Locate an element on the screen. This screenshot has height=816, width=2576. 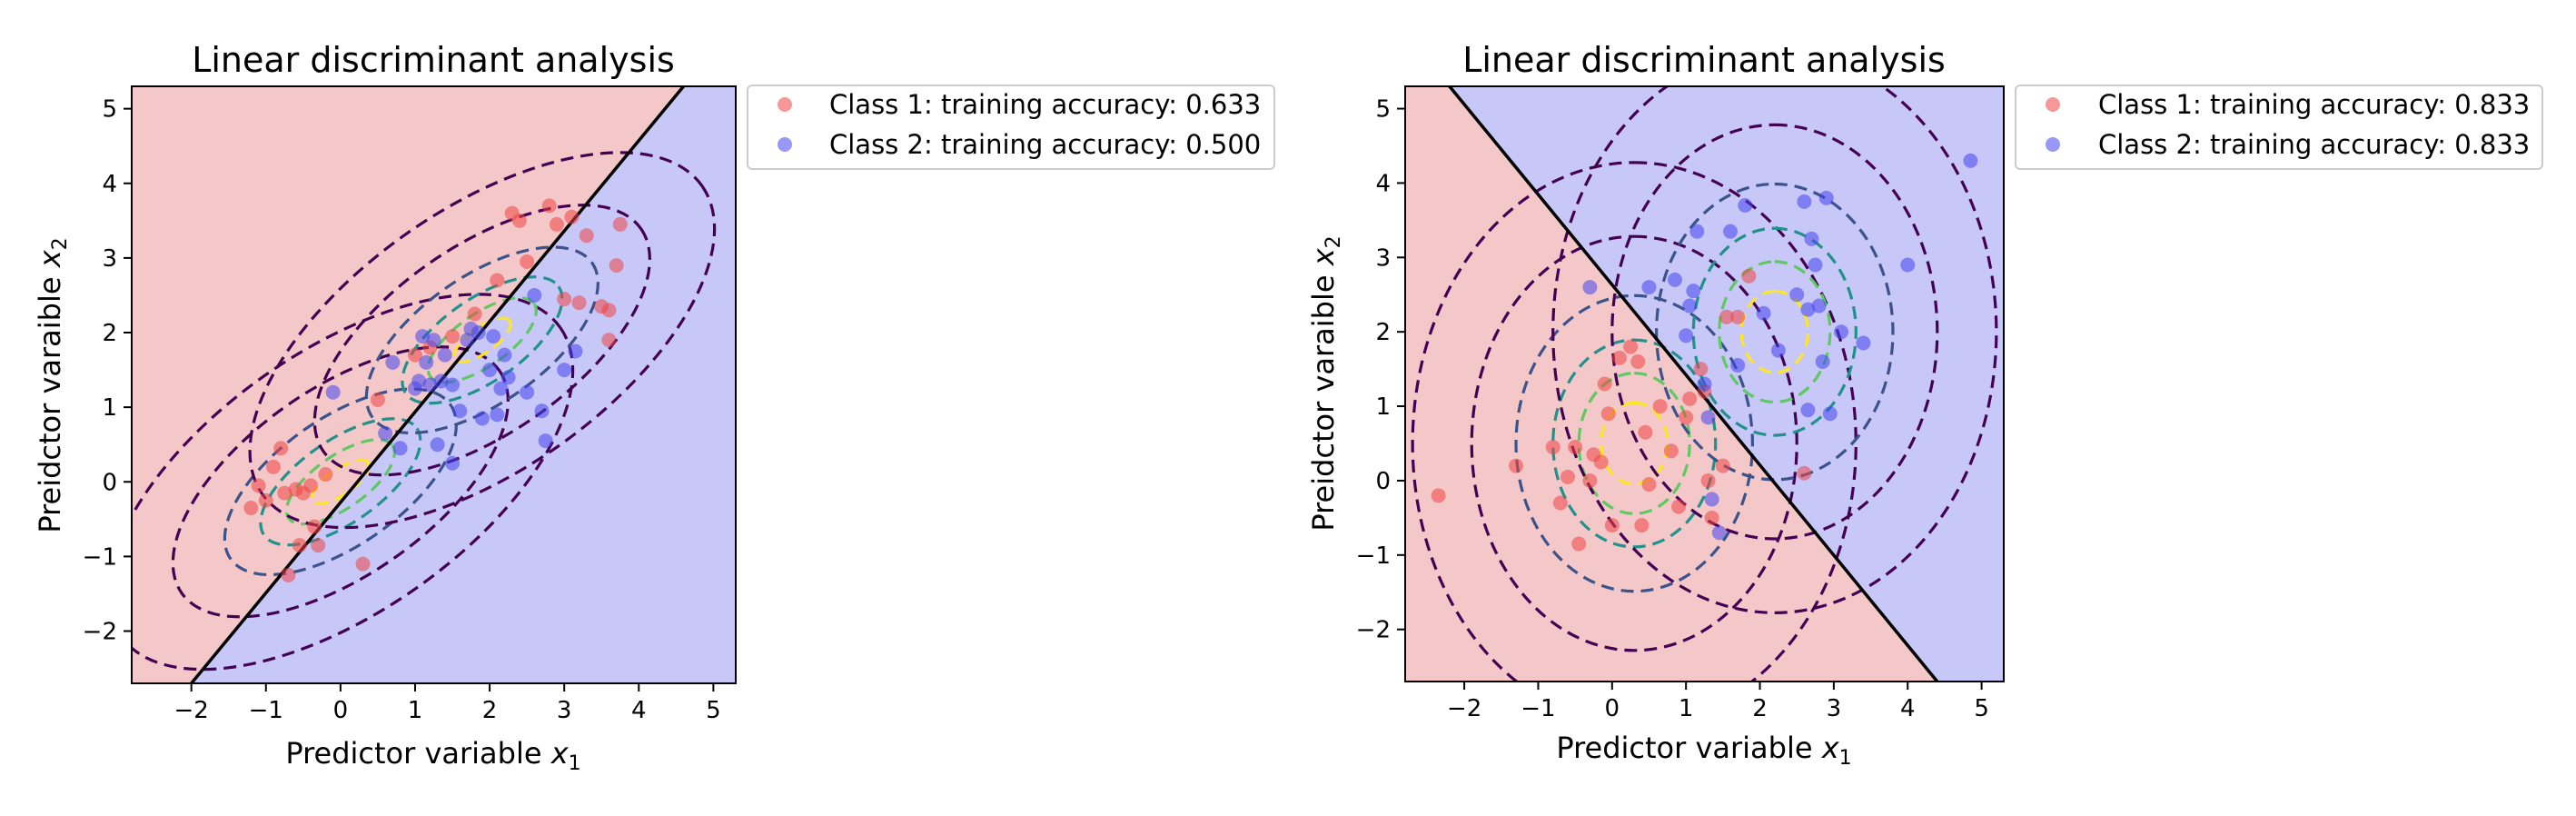
x-axis-label-1: Predictor variable x1 is located at coordinates (432, 755).